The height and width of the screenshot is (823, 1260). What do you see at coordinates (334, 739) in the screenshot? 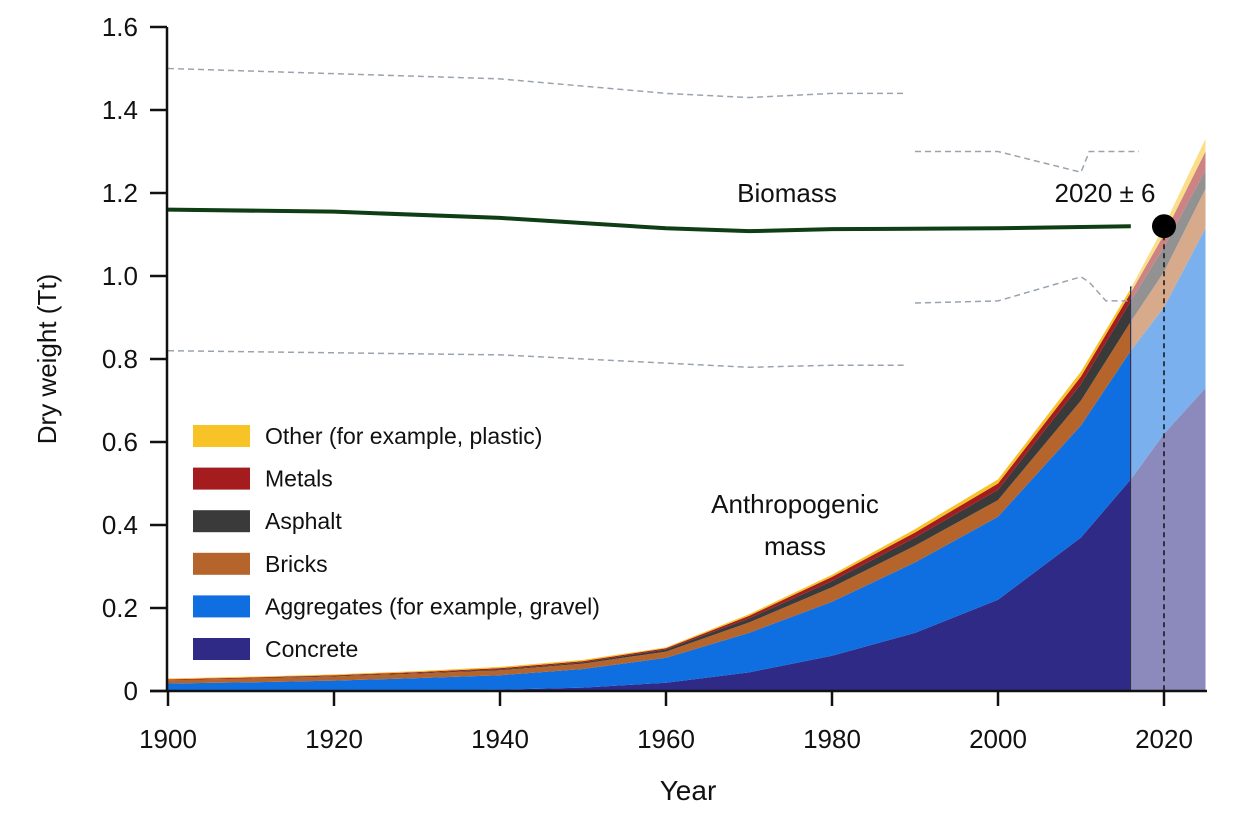
I see `x-tick-label: 1920` at bounding box center [334, 739].